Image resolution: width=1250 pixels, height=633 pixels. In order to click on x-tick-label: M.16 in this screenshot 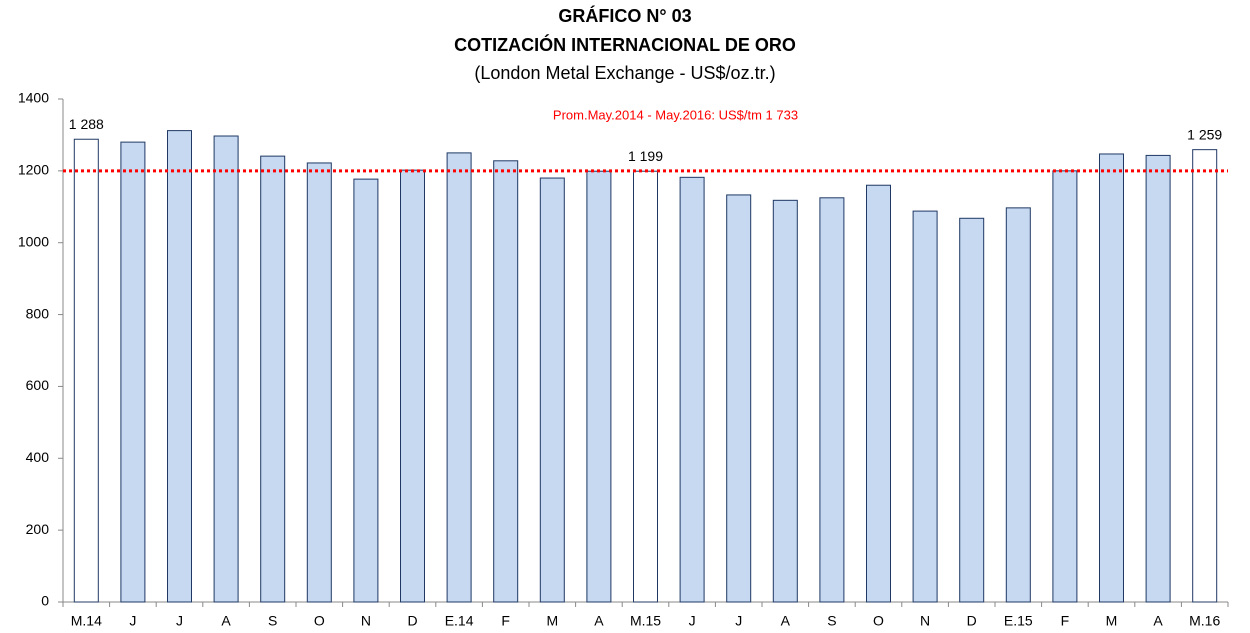, I will do `click(1204, 621)`.